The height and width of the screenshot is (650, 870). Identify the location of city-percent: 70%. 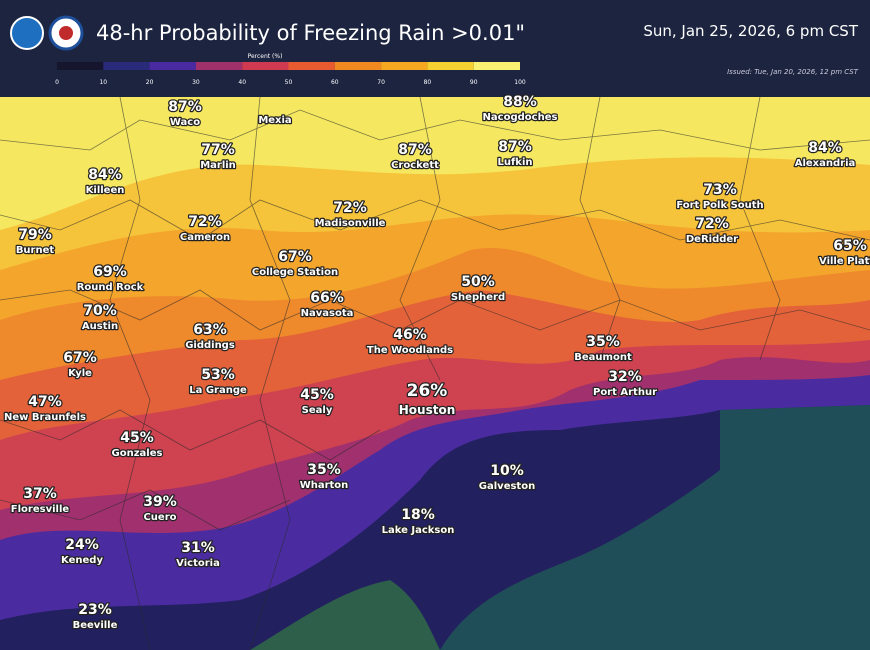
(100, 311).